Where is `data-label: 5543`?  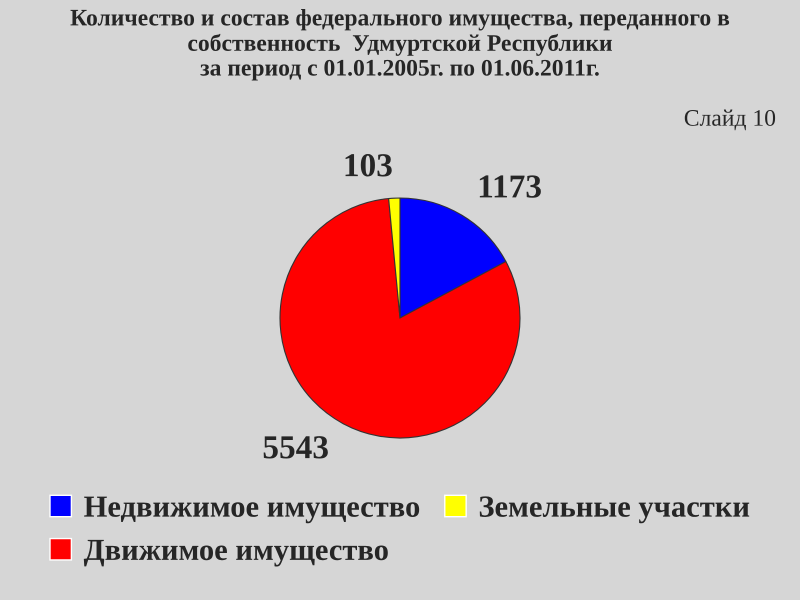 data-label: 5543 is located at coordinates (296, 447).